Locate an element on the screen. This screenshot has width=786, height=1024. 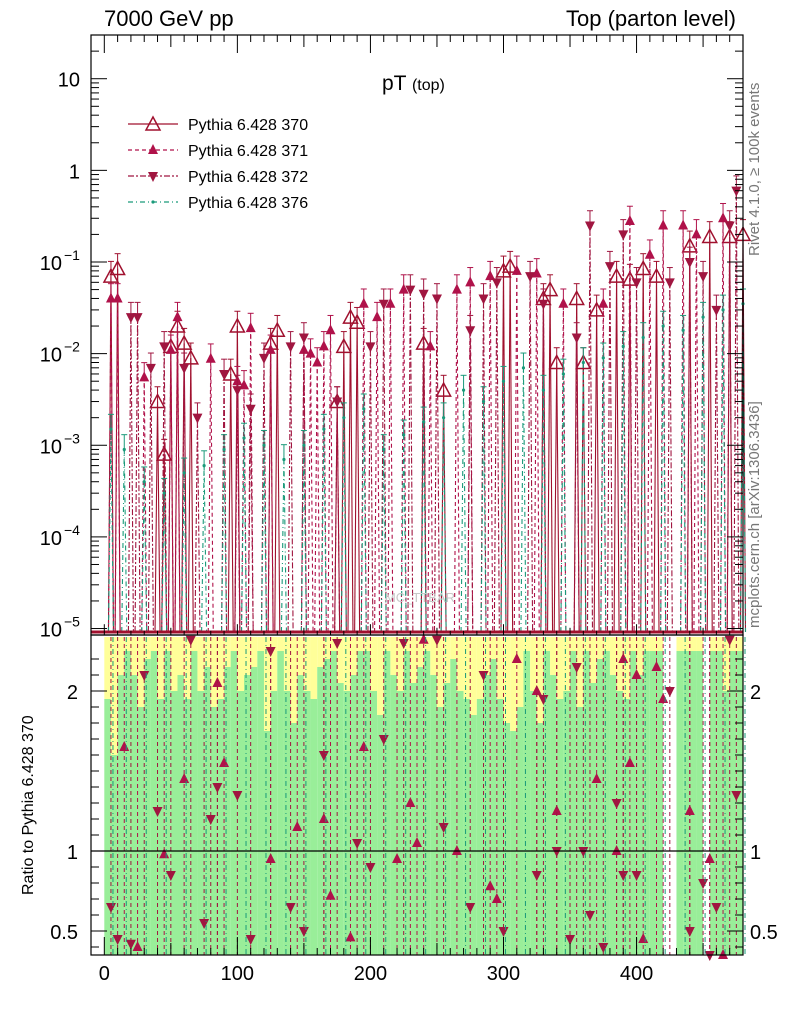
ratio-ytick-label-right-0: 0.5 is located at coordinates (764, 933).